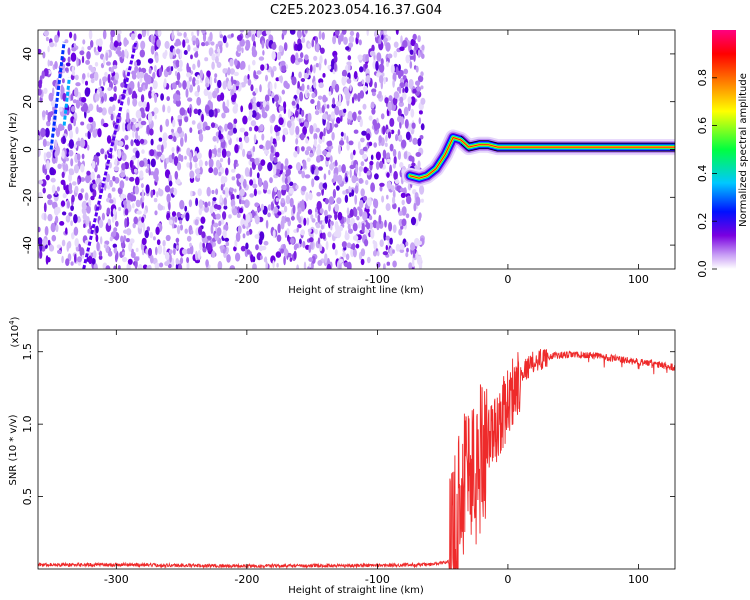 The height and width of the screenshot is (600, 750). I want to click on noise-streak, so click(110, 155).